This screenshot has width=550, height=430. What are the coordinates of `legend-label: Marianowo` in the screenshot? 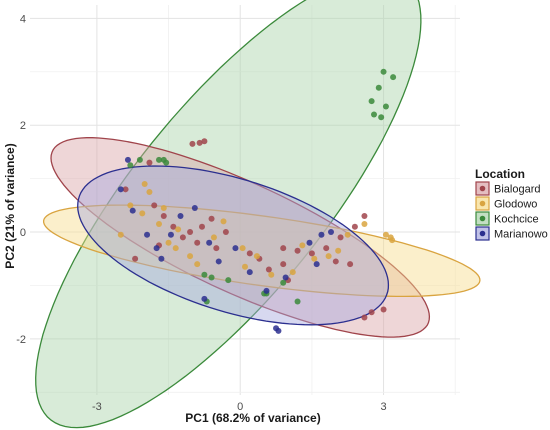 It's located at (521, 235).